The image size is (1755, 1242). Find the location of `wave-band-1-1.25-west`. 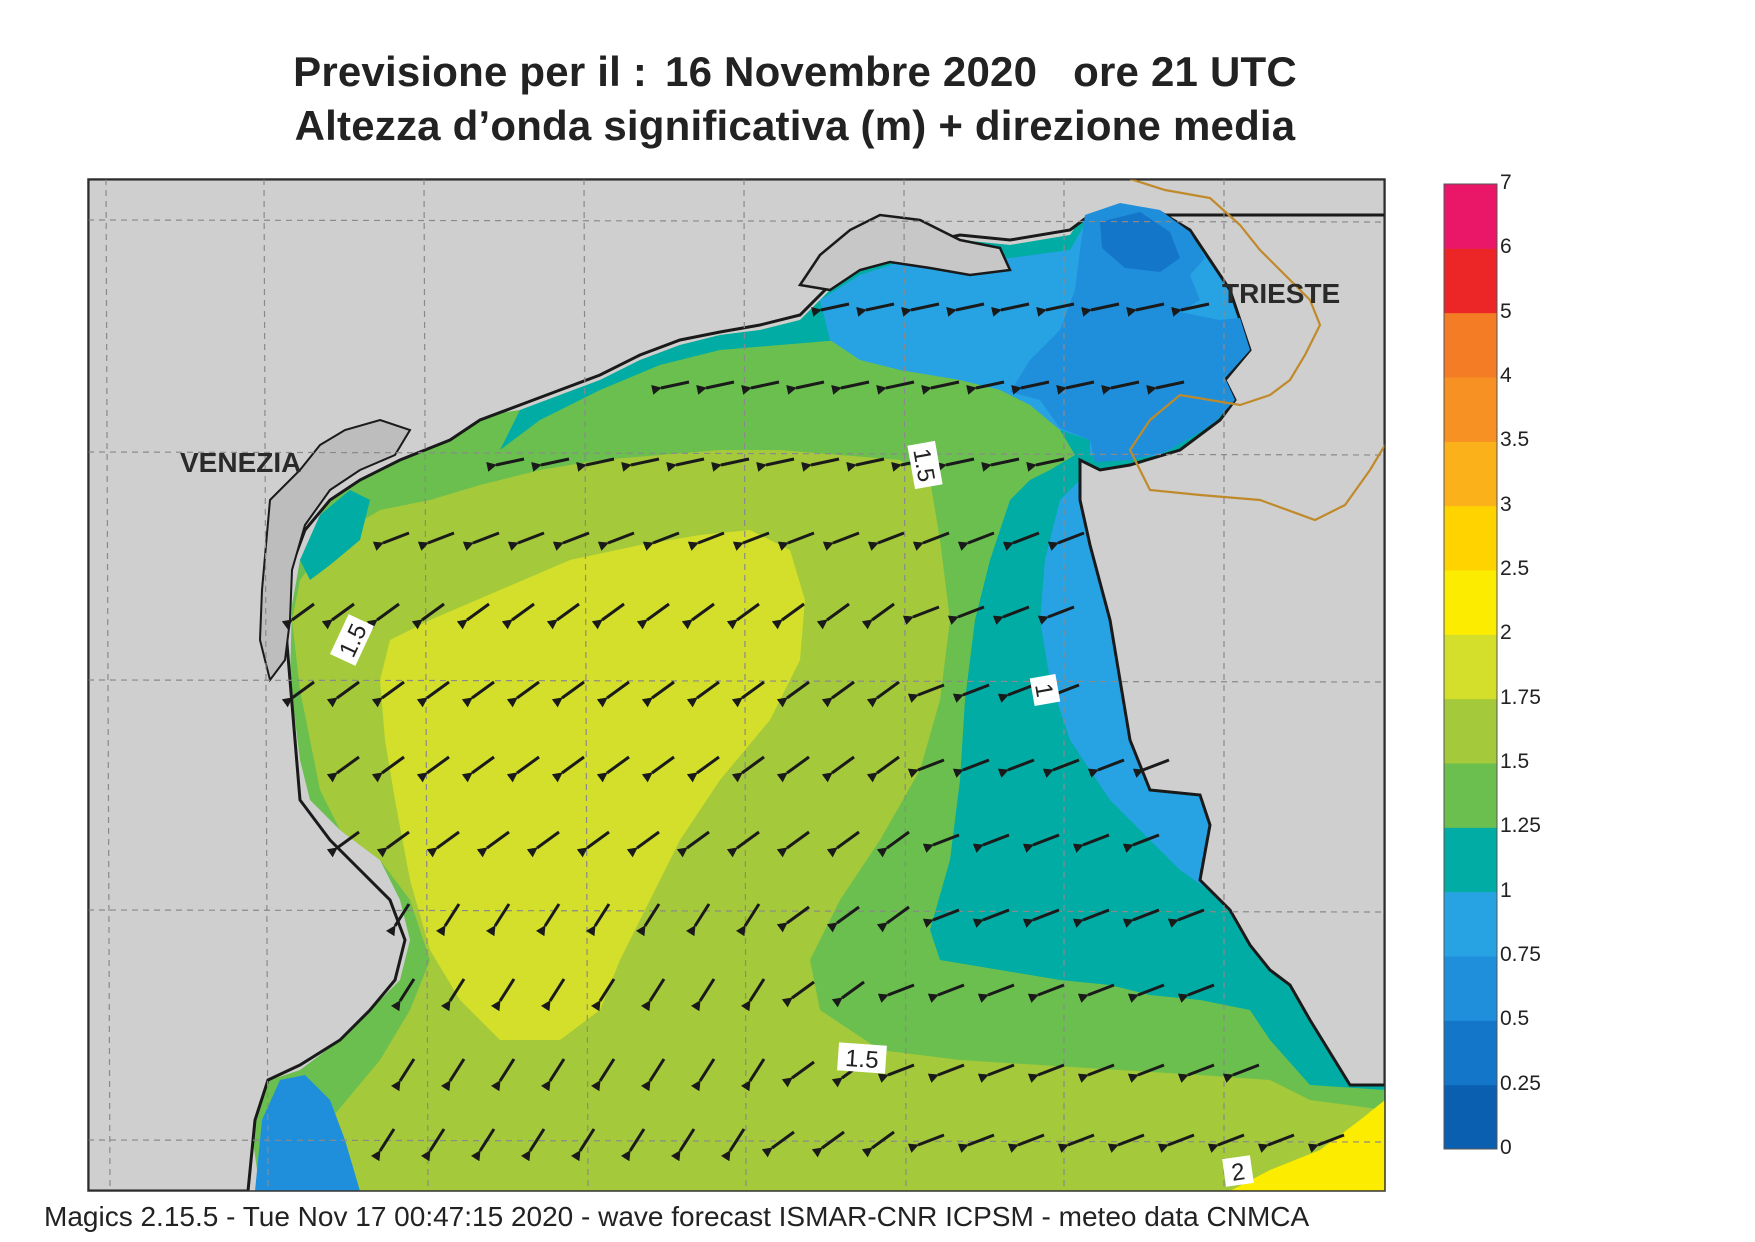

wave-band-1-1.25-west is located at coordinates (335, 535).